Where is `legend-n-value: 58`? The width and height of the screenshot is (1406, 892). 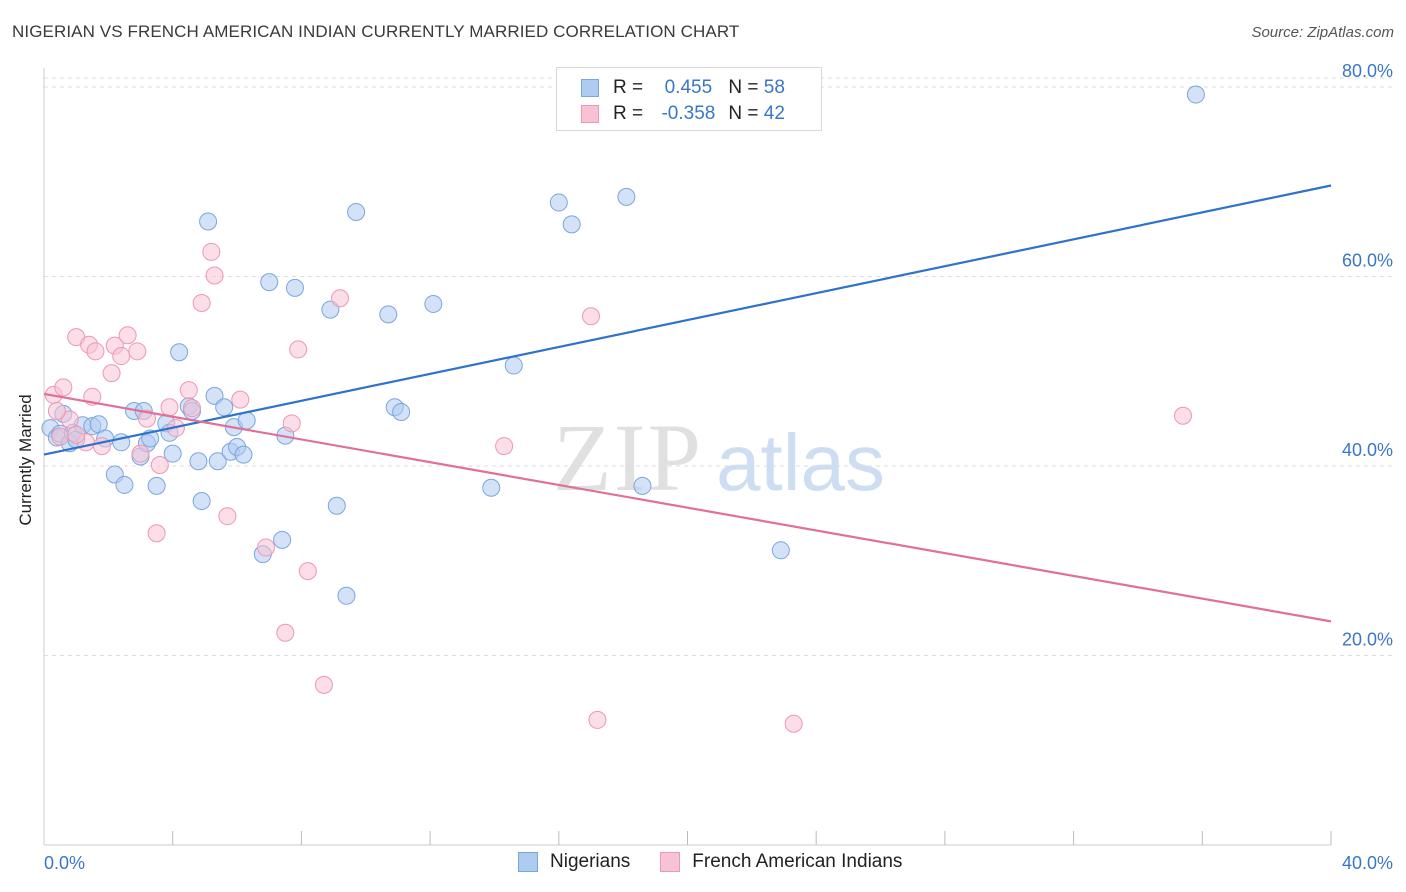
legend-n-value: 58 is located at coordinates (774, 87).